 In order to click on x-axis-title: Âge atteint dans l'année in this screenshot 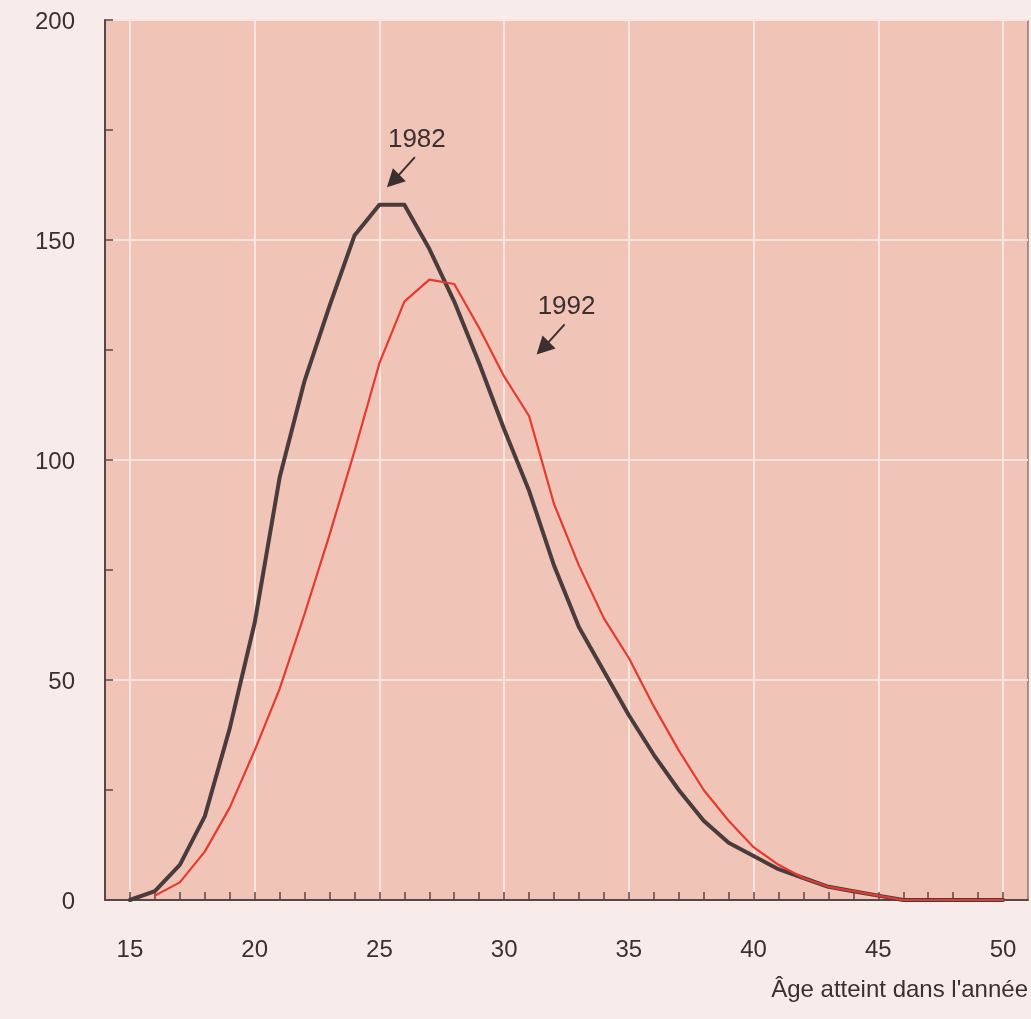, I will do `click(899, 988)`.